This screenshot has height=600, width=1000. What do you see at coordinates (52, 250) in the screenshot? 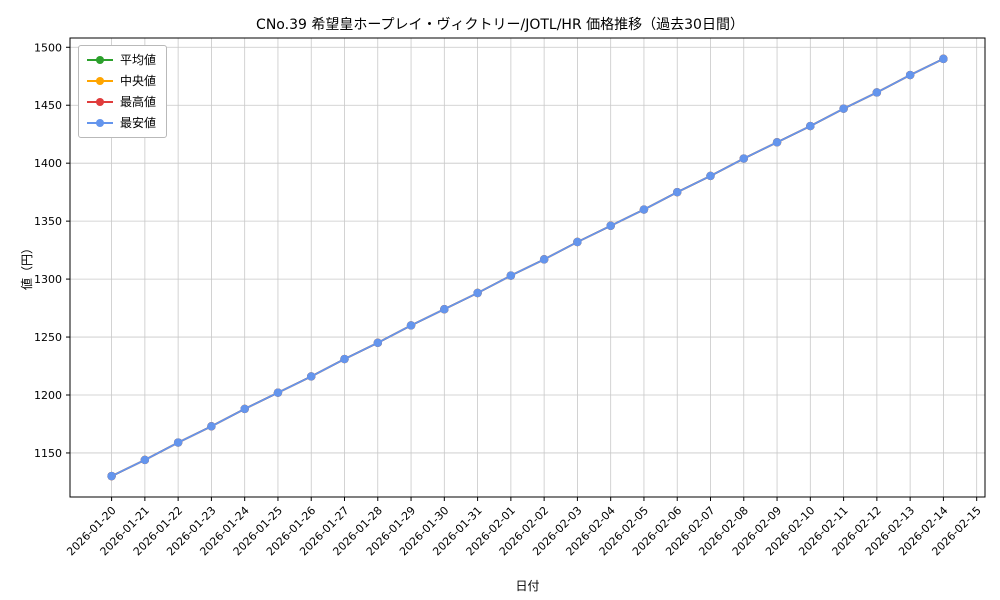
I see `y-axis: 1150 1200 1250 1300 1350 1400 1450 1500` at bounding box center [52, 250].